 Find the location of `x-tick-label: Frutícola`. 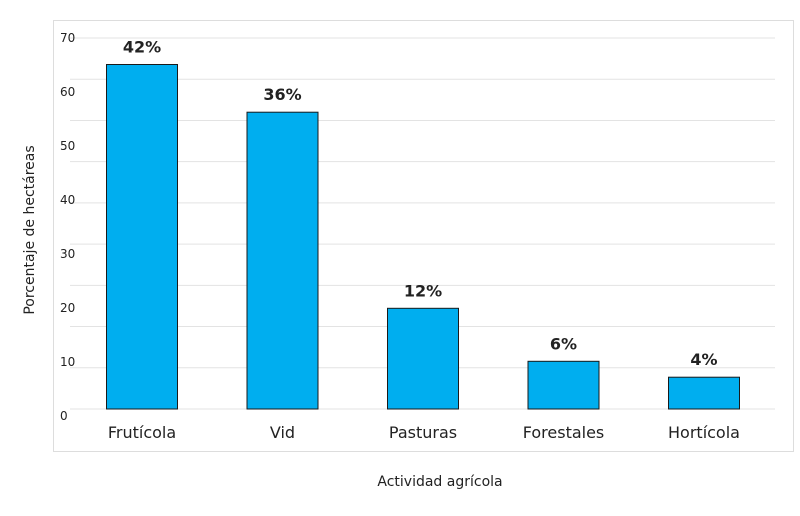

x-tick-label: Frutícola is located at coordinates (142, 432).